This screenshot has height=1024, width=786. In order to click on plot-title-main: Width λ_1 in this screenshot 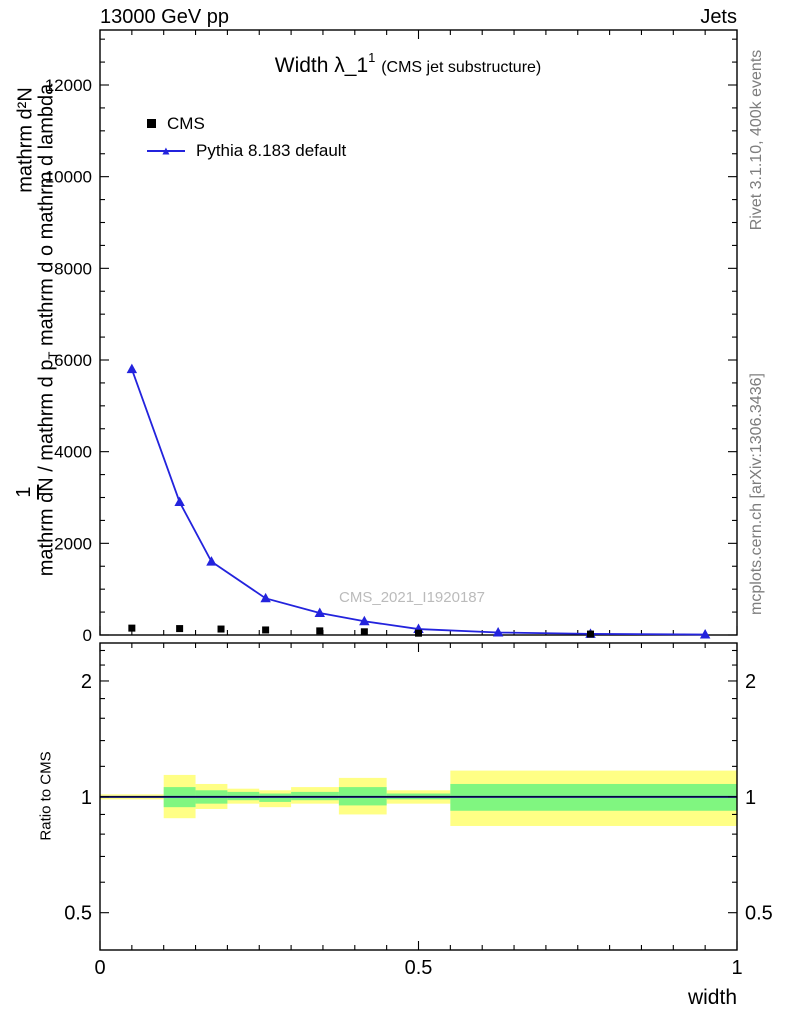, I will do `click(321, 65)`.